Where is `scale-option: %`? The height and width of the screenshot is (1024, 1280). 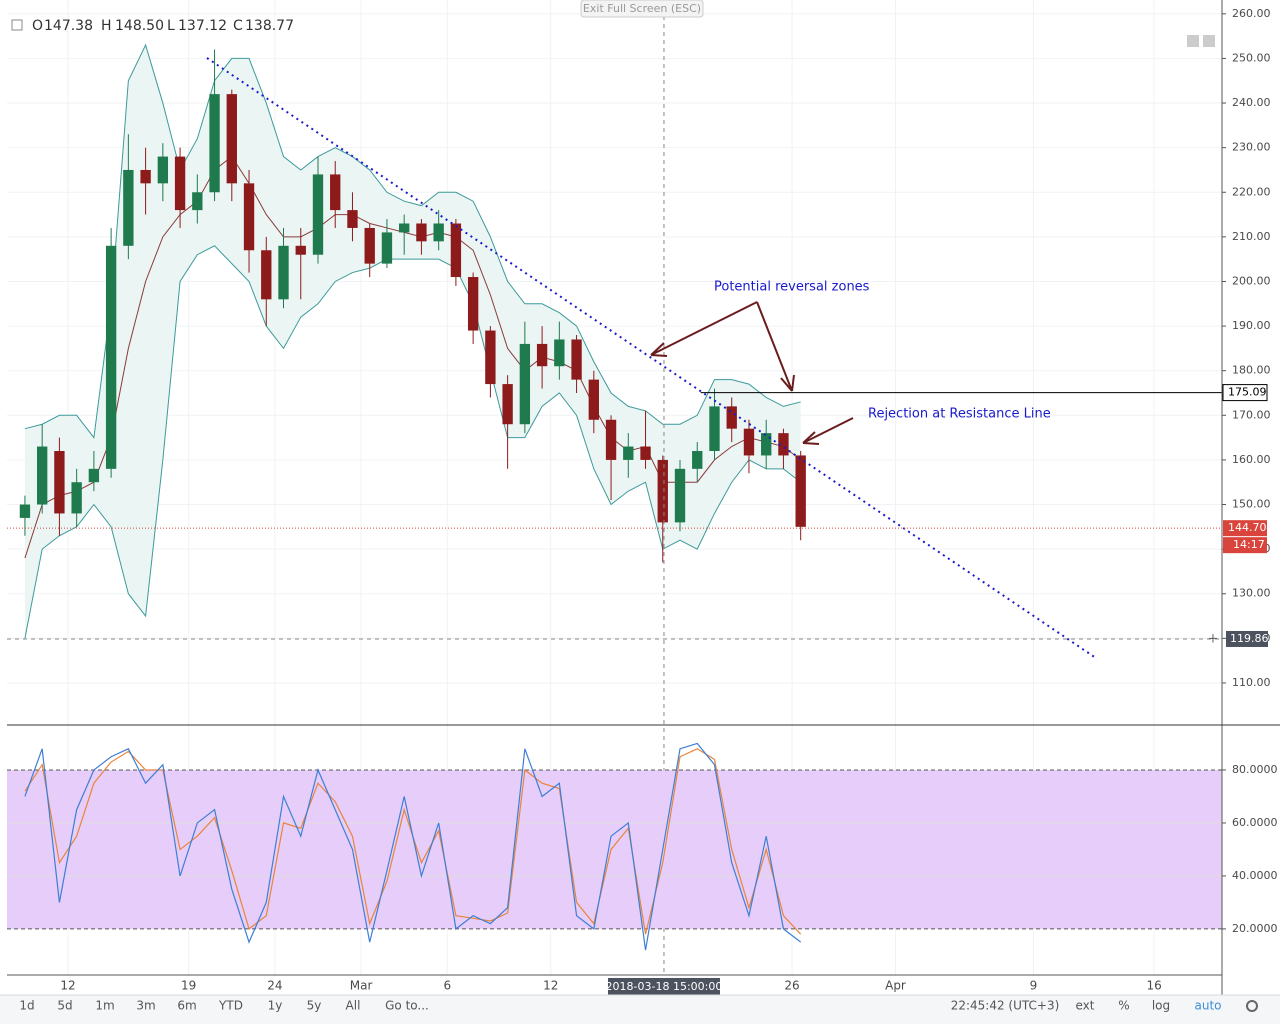
scale-option: % is located at coordinates (1123, 1006).